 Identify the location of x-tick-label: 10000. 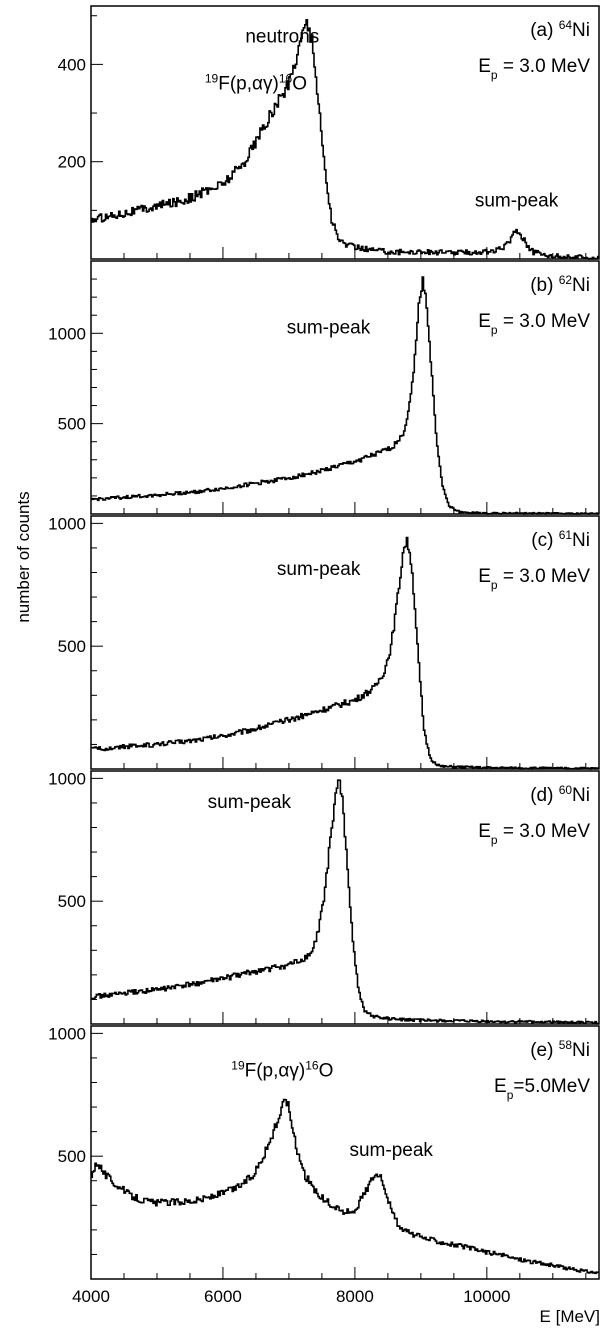
(486, 1296).